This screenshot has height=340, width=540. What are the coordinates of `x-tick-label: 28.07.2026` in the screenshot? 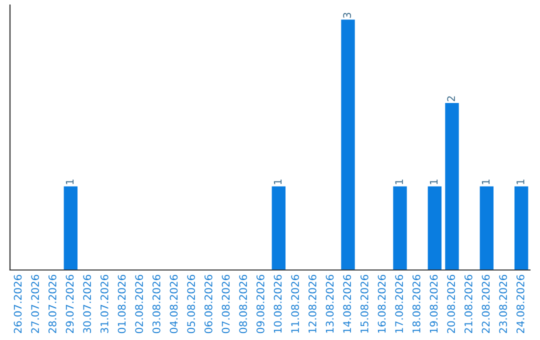 It's located at (52, 304).